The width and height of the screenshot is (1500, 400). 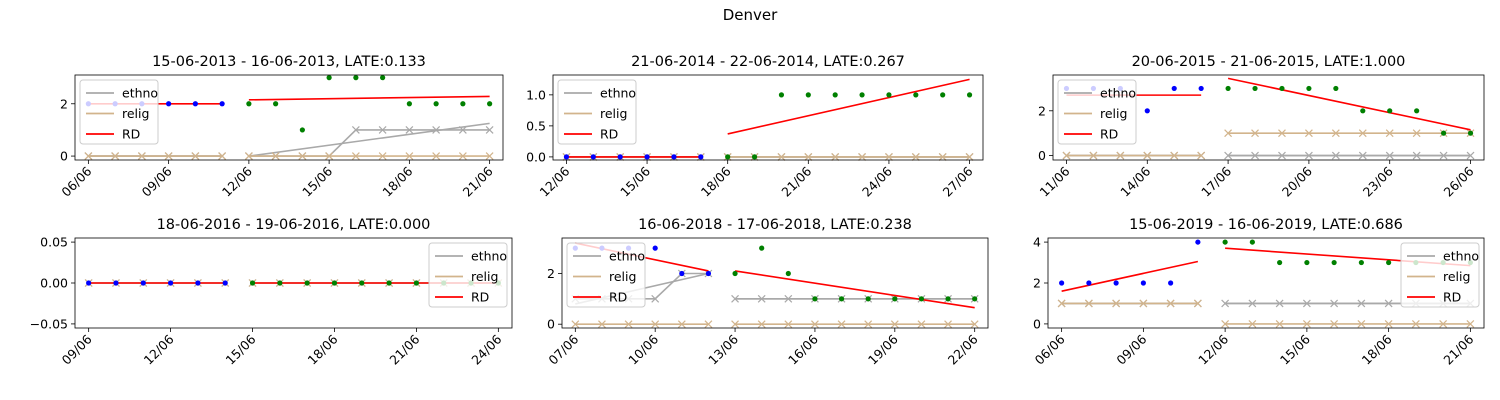 What do you see at coordinates (536, 94) in the screenshot?
I see `subplot-2-ytick-label-2: 1.0` at bounding box center [536, 94].